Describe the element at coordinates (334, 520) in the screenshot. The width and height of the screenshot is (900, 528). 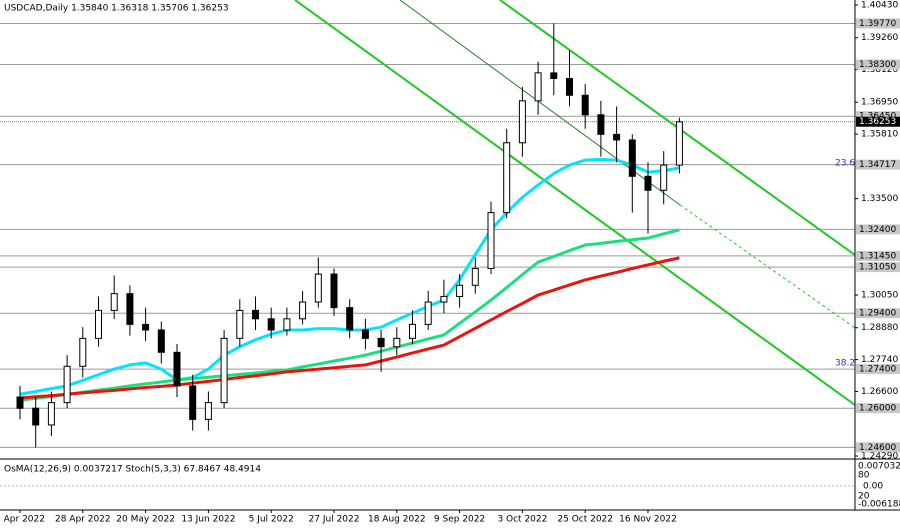
I see `x-tick-label: 27 Jul 2022` at that location.